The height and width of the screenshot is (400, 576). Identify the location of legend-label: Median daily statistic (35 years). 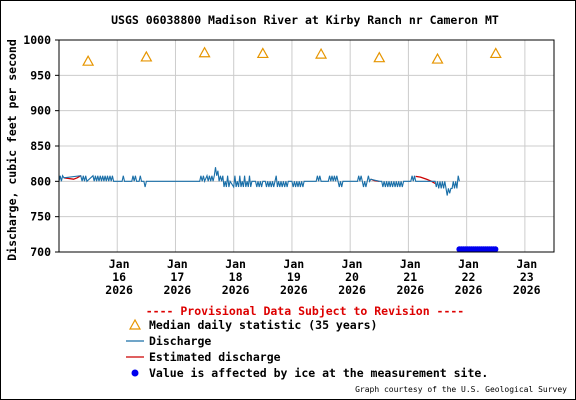
(263, 325).